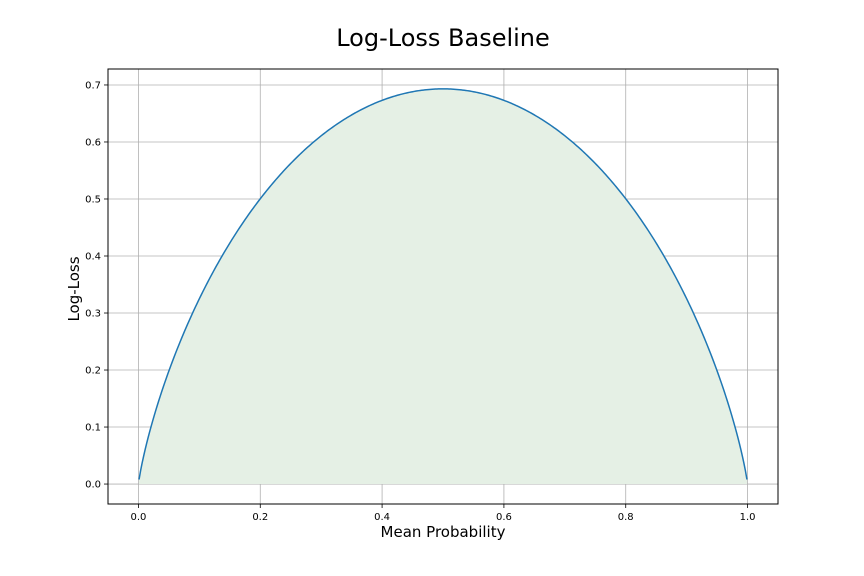 The width and height of the screenshot is (864, 576). What do you see at coordinates (93, 199) in the screenshot?
I see `y-tick-label: 0.5` at bounding box center [93, 199].